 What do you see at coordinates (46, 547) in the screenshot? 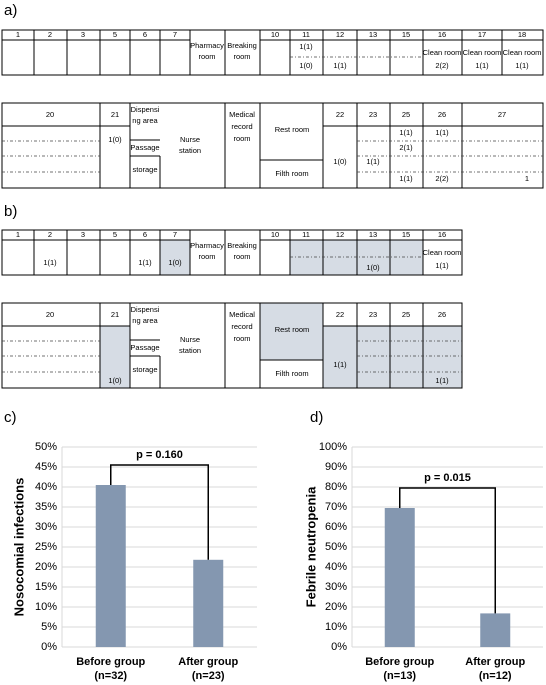
I see `y-tick-label: 25%` at bounding box center [46, 547].